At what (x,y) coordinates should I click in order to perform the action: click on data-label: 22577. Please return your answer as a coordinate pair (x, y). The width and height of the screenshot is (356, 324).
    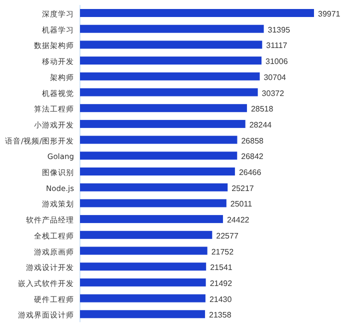
    Looking at the image, I should click on (227, 235).